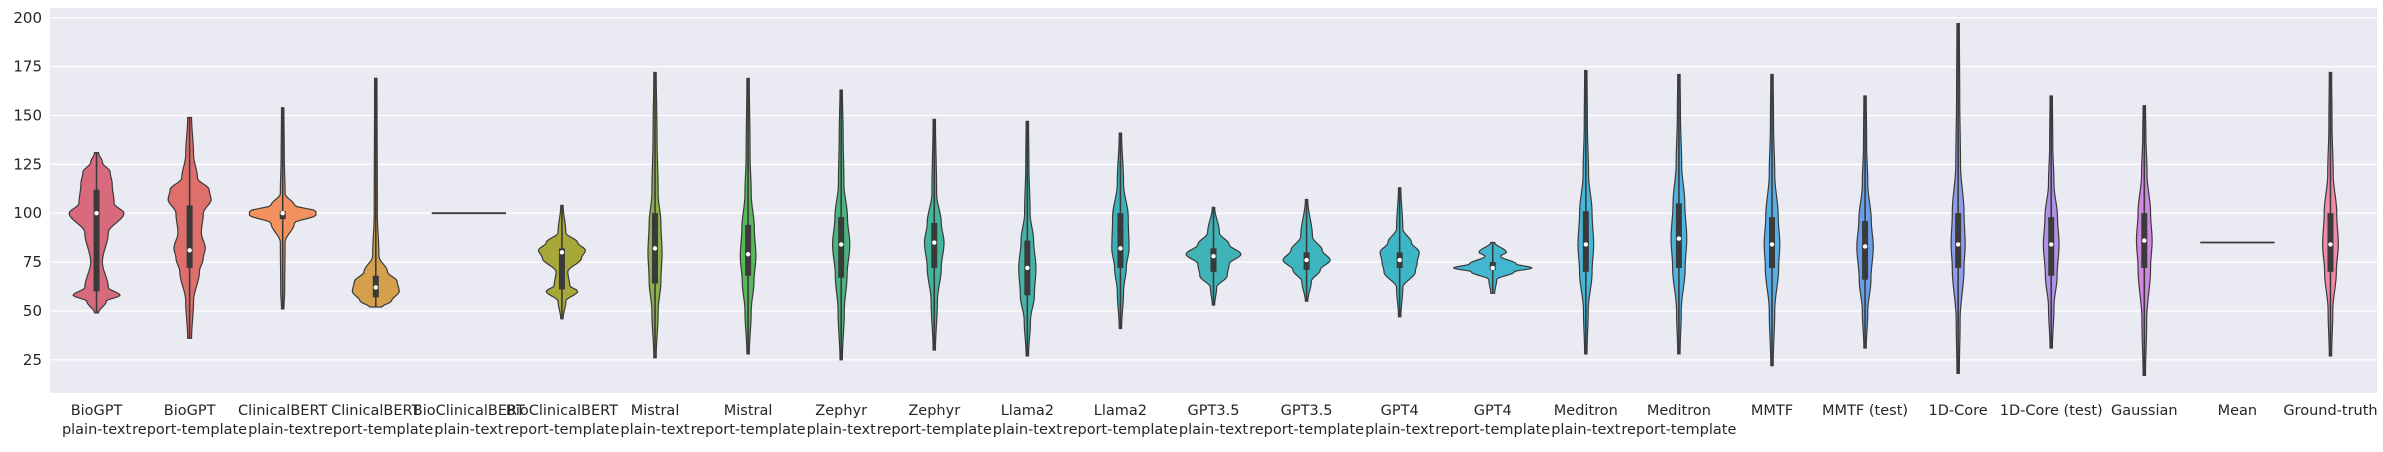 The width and height of the screenshot is (2383, 452). Describe the element at coordinates (27, 213) in the screenshot. I see `y-tick-label: 100` at that location.